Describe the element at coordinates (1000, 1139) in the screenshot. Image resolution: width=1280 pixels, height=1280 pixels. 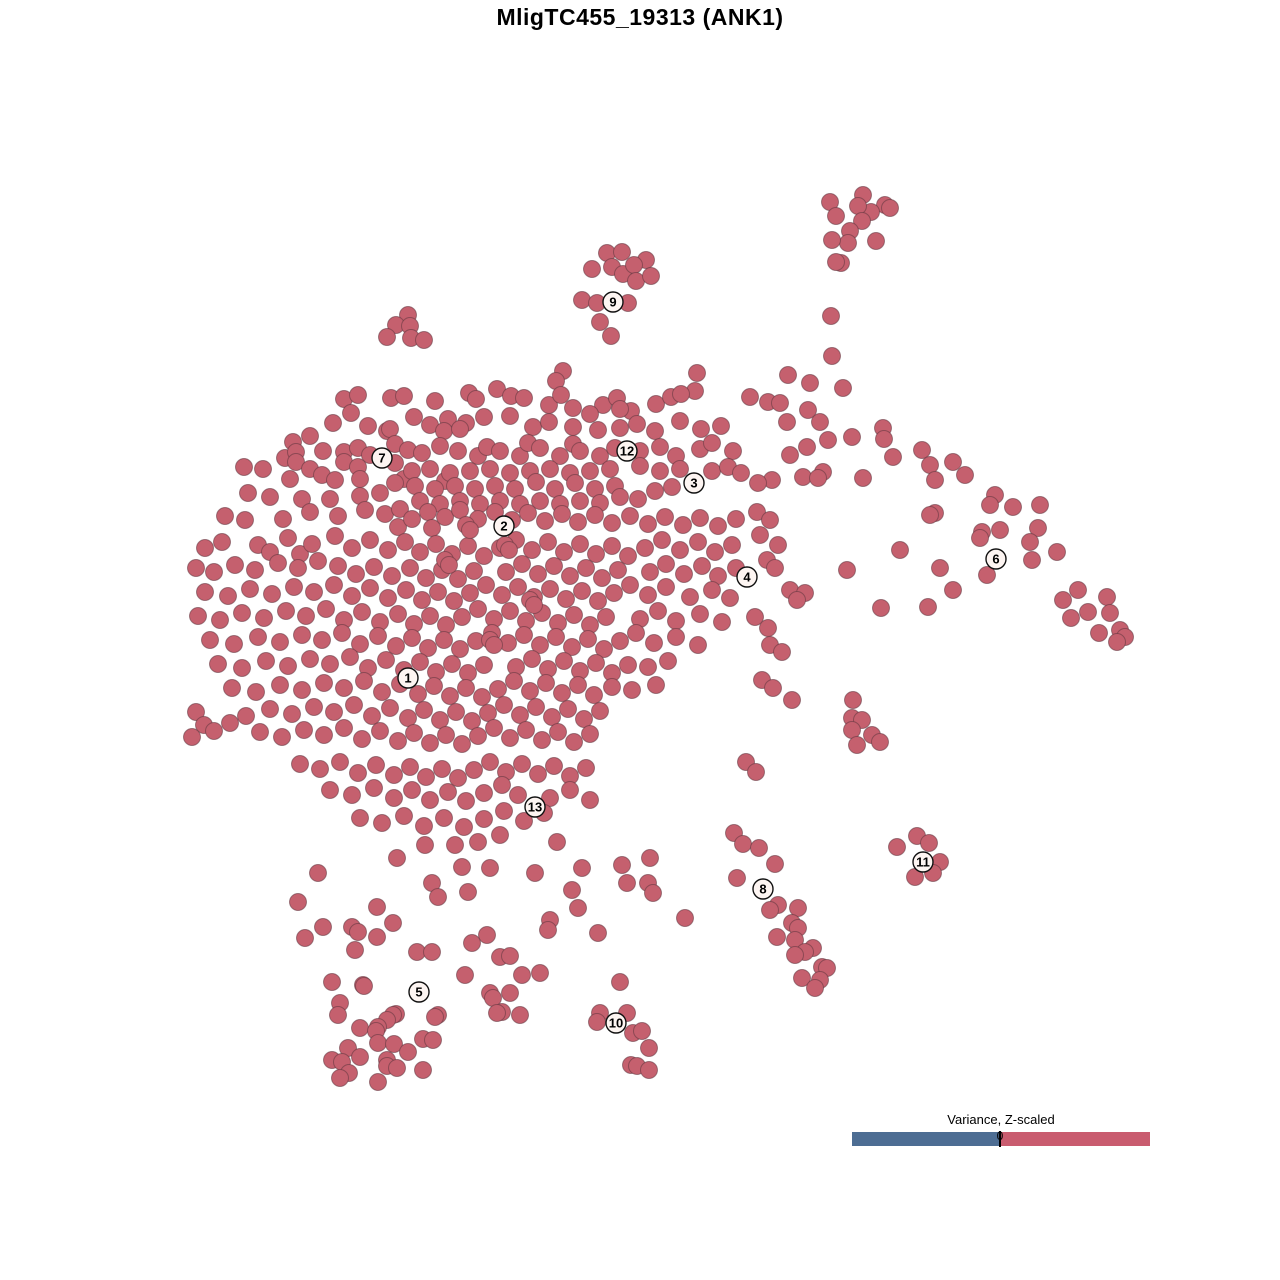
I see `colorbar-zero-tick` at that location.